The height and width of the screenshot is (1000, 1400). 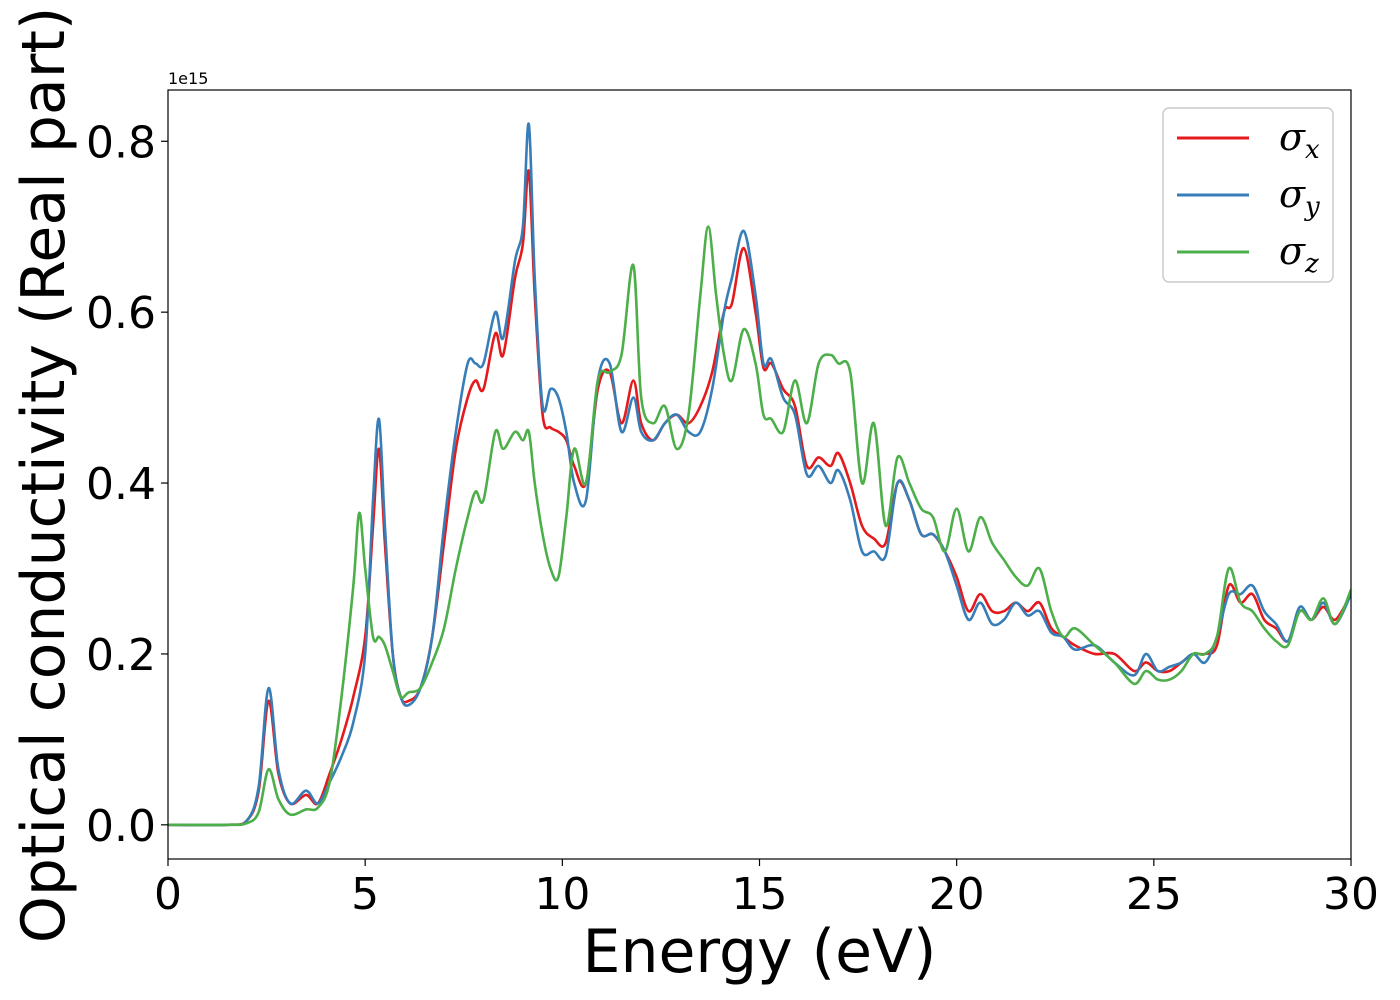 I want to click on x-tick-label: 15, so click(x=760, y=894).